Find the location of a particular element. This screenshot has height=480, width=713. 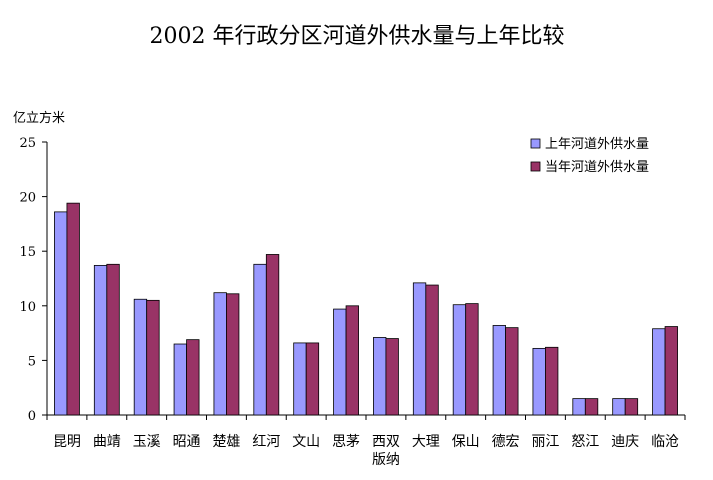

y-axis-unit-label: 亿立方米 is located at coordinates (39, 118).